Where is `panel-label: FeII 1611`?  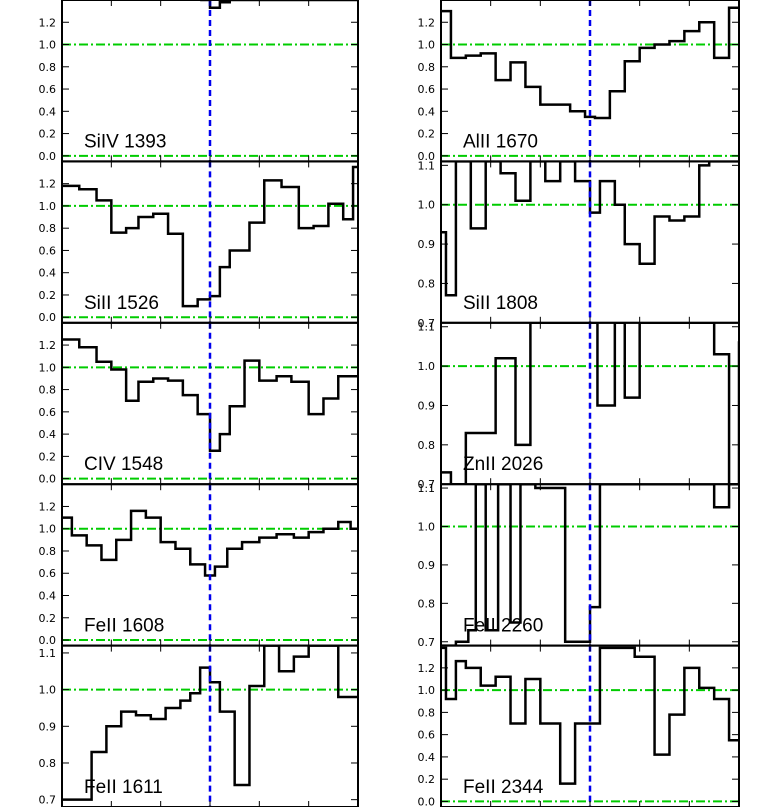
panel-label: FeII 1611 is located at coordinates (123, 787).